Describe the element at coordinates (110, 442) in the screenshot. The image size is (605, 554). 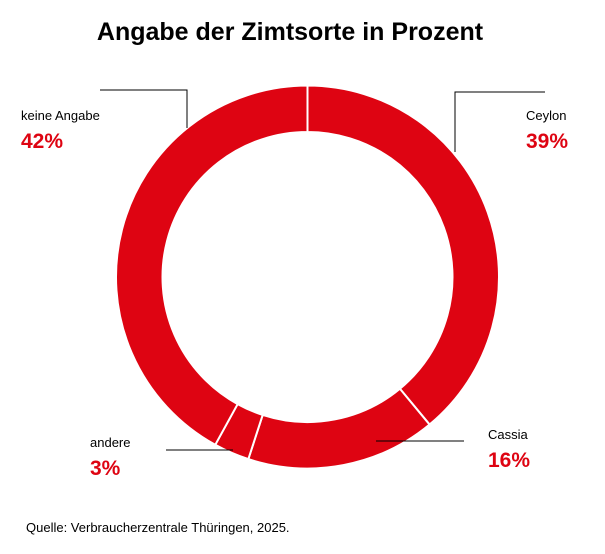
I see `label-andere: andere` at that location.